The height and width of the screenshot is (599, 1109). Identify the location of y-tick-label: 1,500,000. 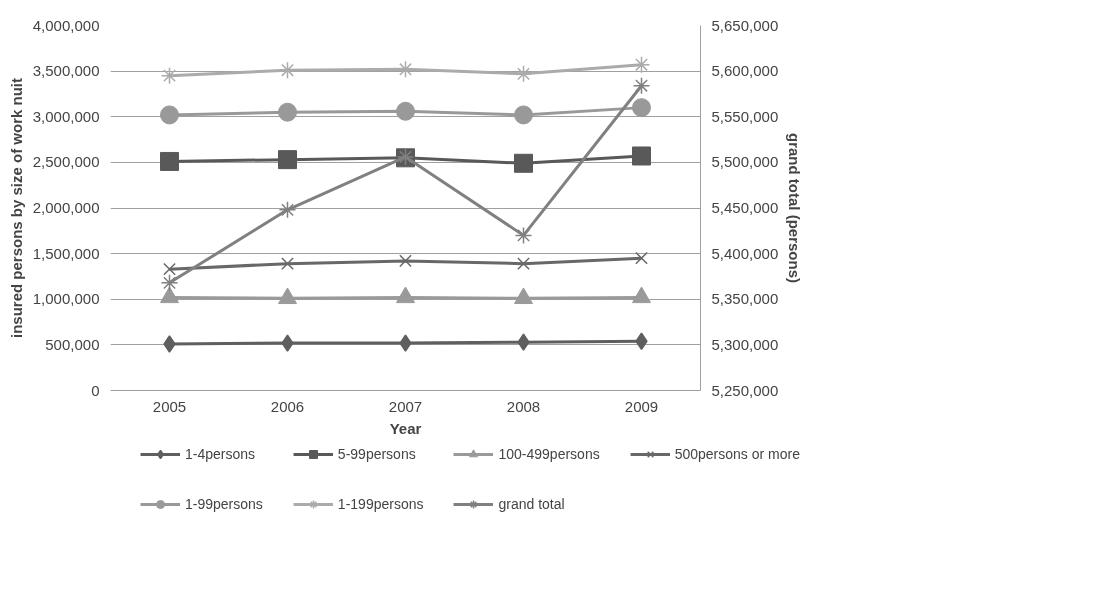
(66, 253).